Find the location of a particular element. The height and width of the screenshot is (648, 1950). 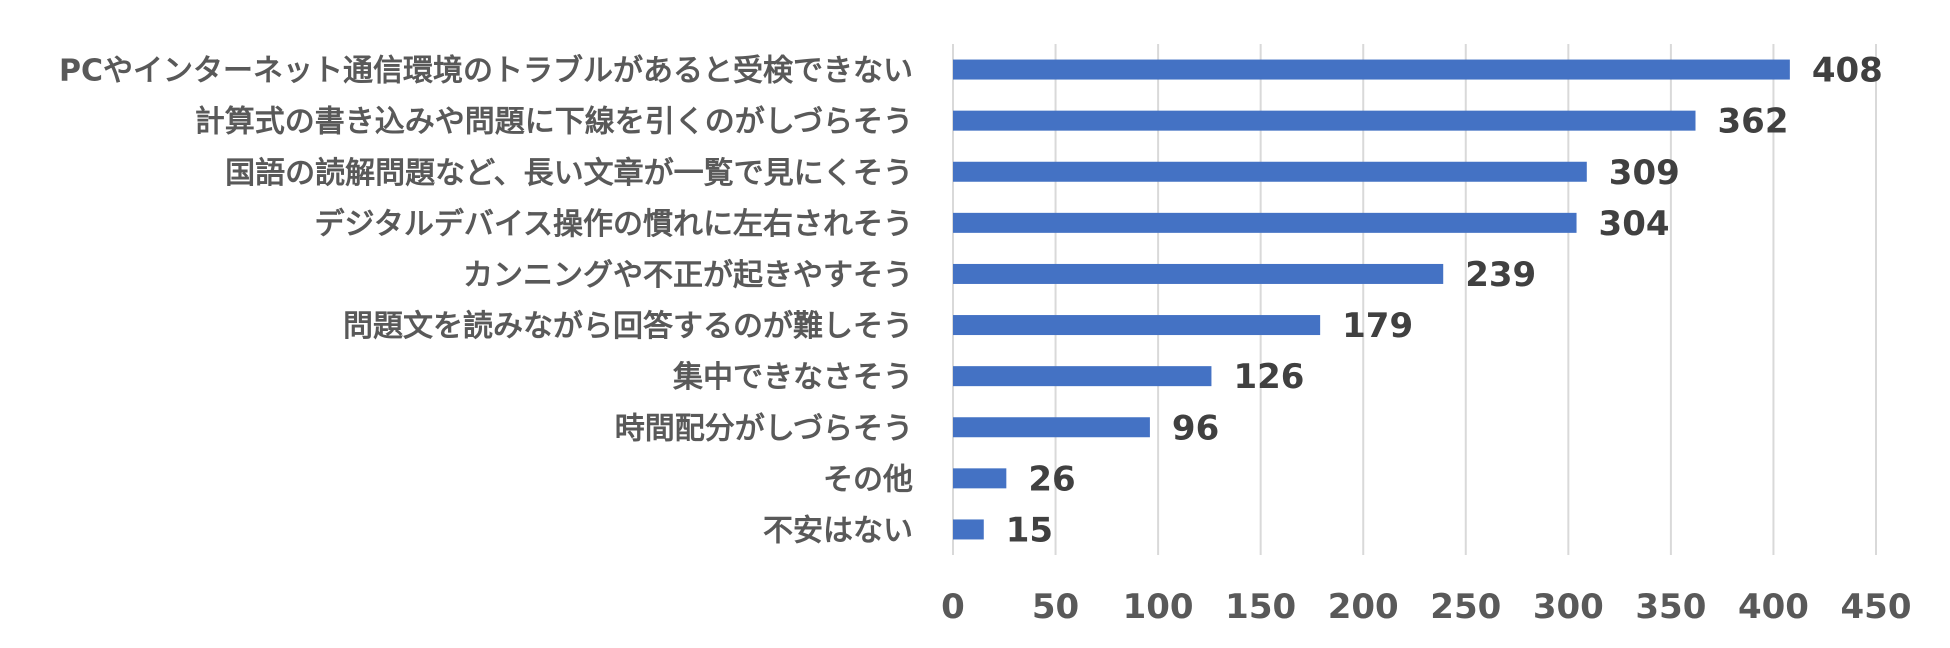

data-label: 126 is located at coordinates (1268, 377).